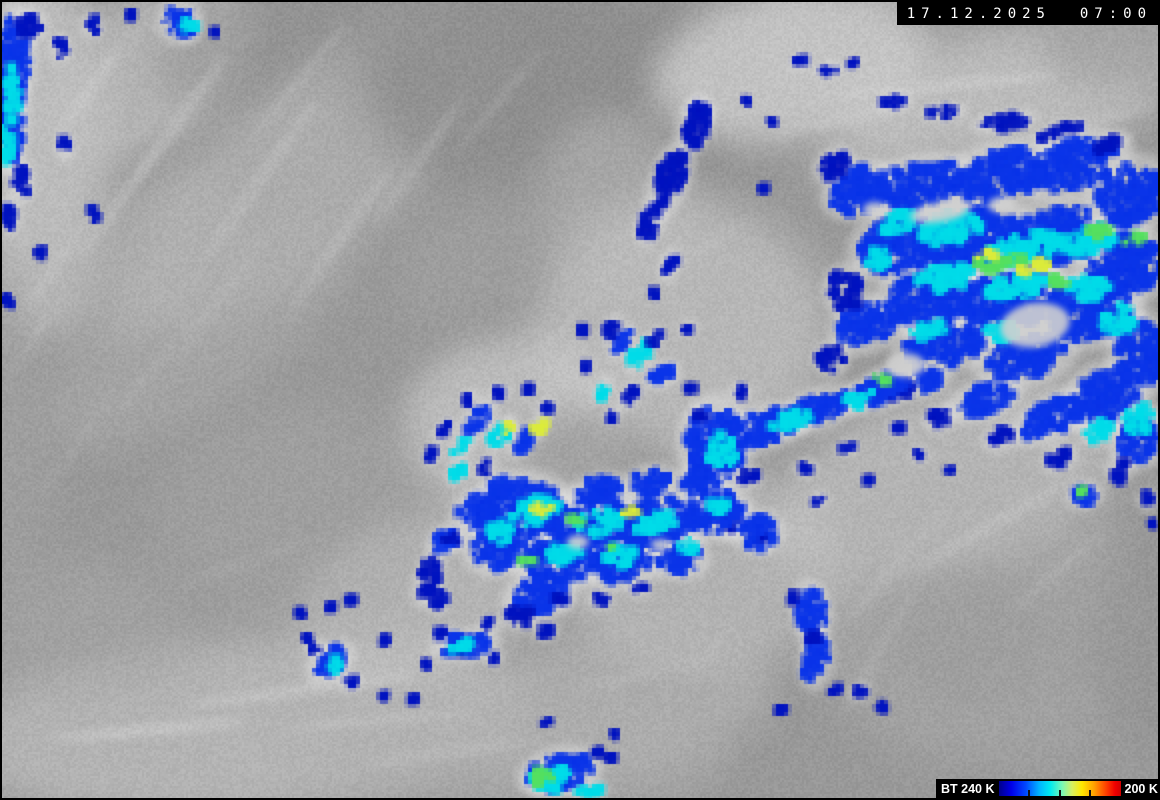 This screenshot has height=800, width=1160. I want to click on timestamp-text: 17.12.2025 07:00, so click(1029, 13).